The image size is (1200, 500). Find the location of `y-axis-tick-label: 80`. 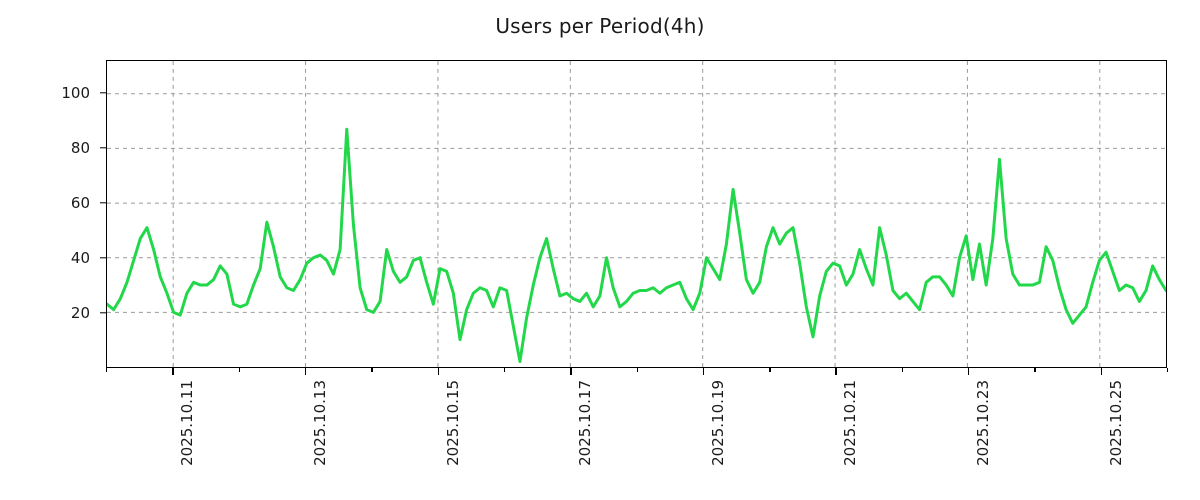

y-axis-tick-label: 80 is located at coordinates (80, 148).